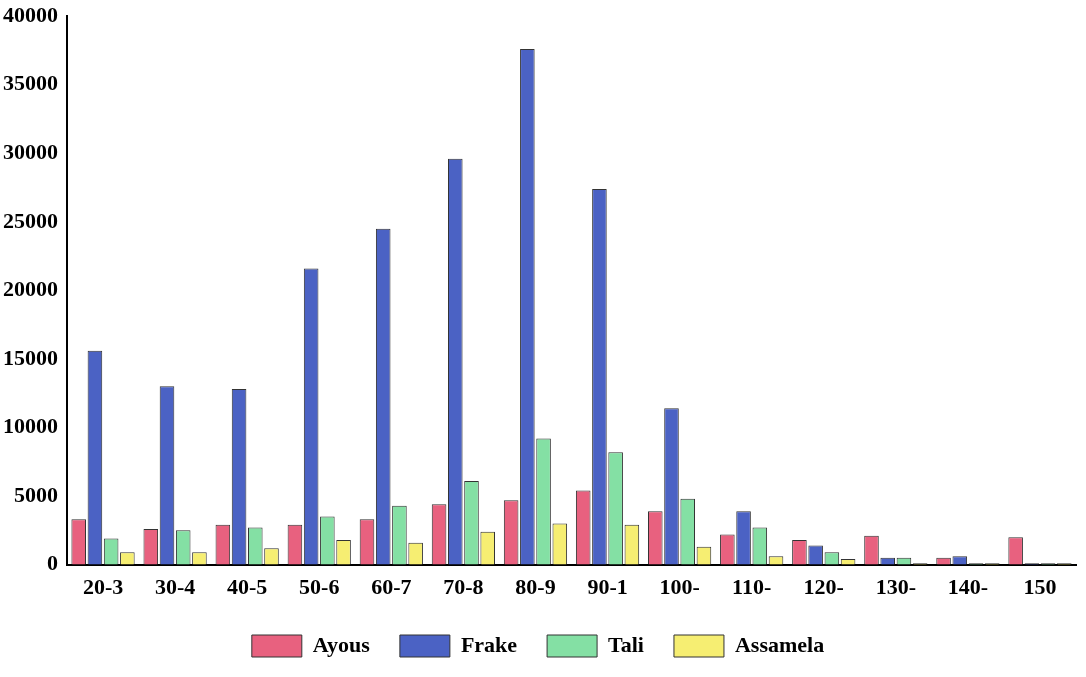 The width and height of the screenshot is (1086, 677). I want to click on x-tick-label: 50-6, so click(319, 587).